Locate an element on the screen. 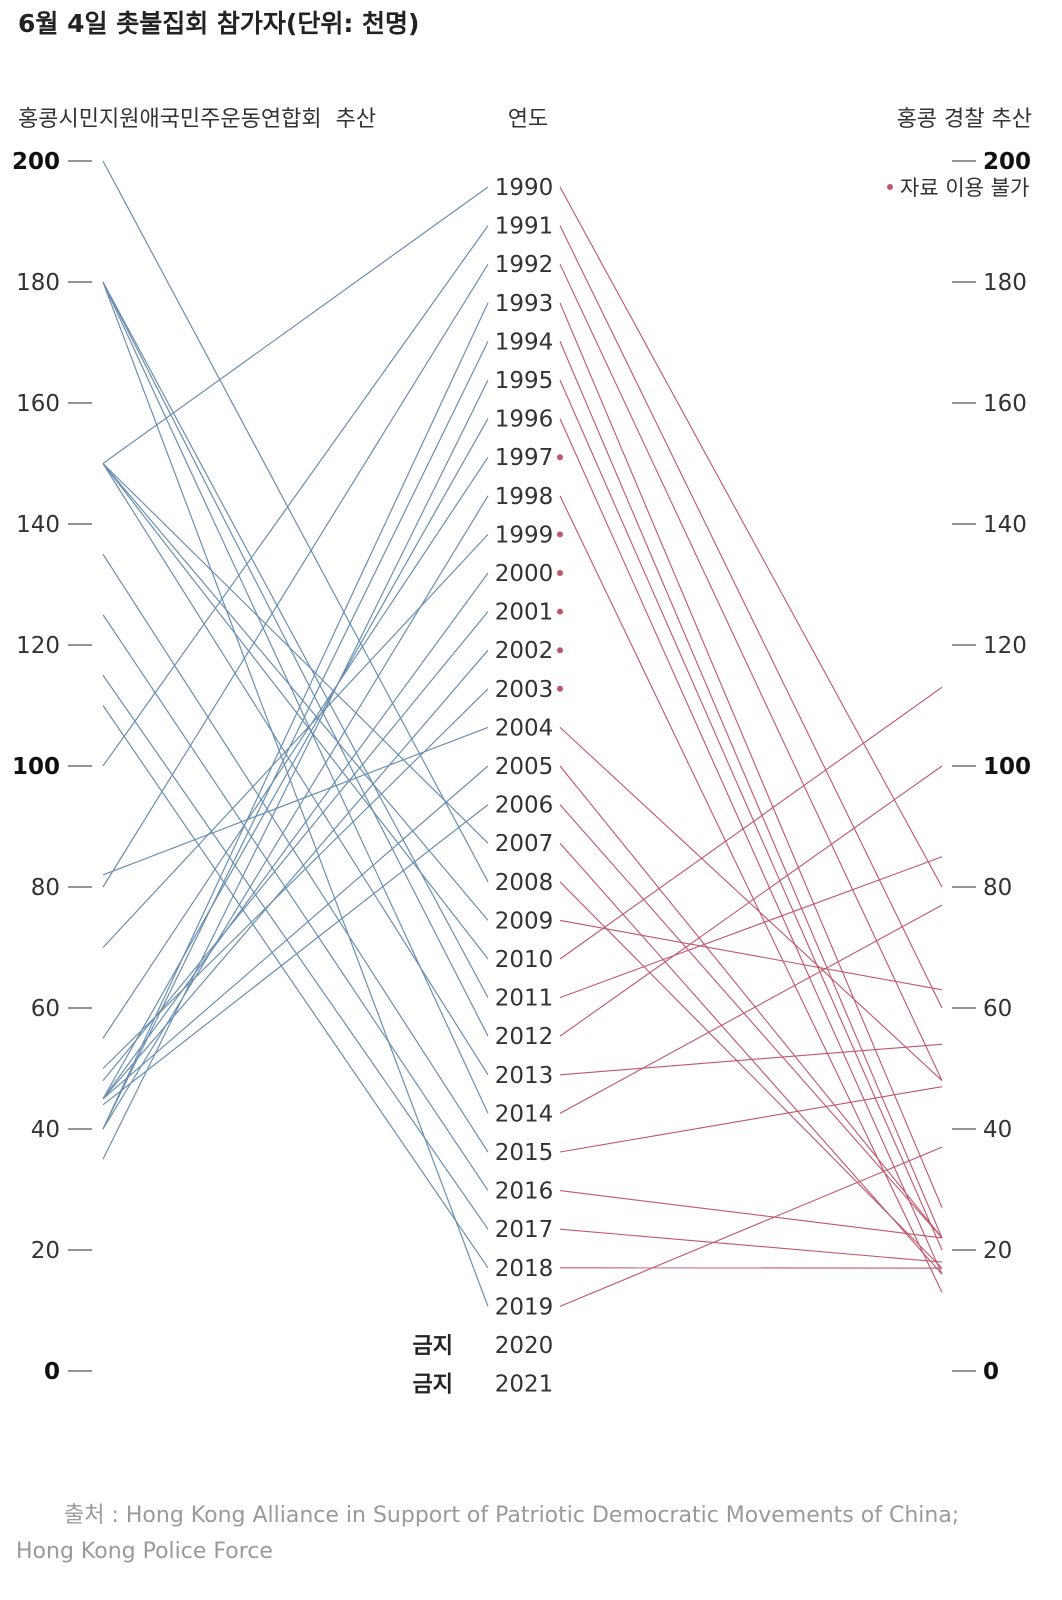  year-label-1992: 1992 is located at coordinates (524, 265).